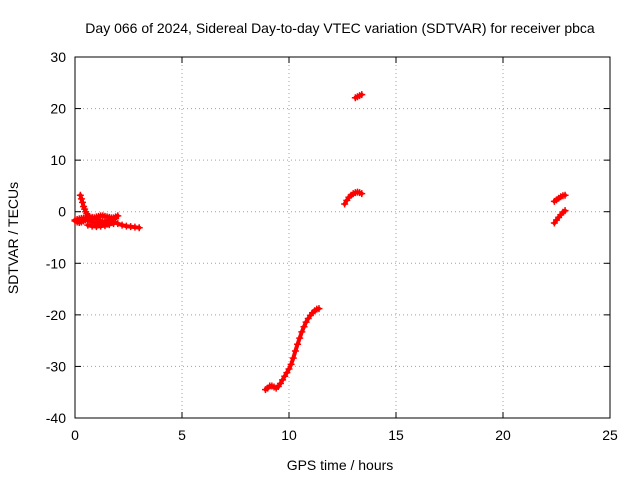 This screenshot has width=640, height=480. What do you see at coordinates (13, 238) in the screenshot?
I see `y-axis-label: SDTVAR / TECUs` at bounding box center [13, 238].